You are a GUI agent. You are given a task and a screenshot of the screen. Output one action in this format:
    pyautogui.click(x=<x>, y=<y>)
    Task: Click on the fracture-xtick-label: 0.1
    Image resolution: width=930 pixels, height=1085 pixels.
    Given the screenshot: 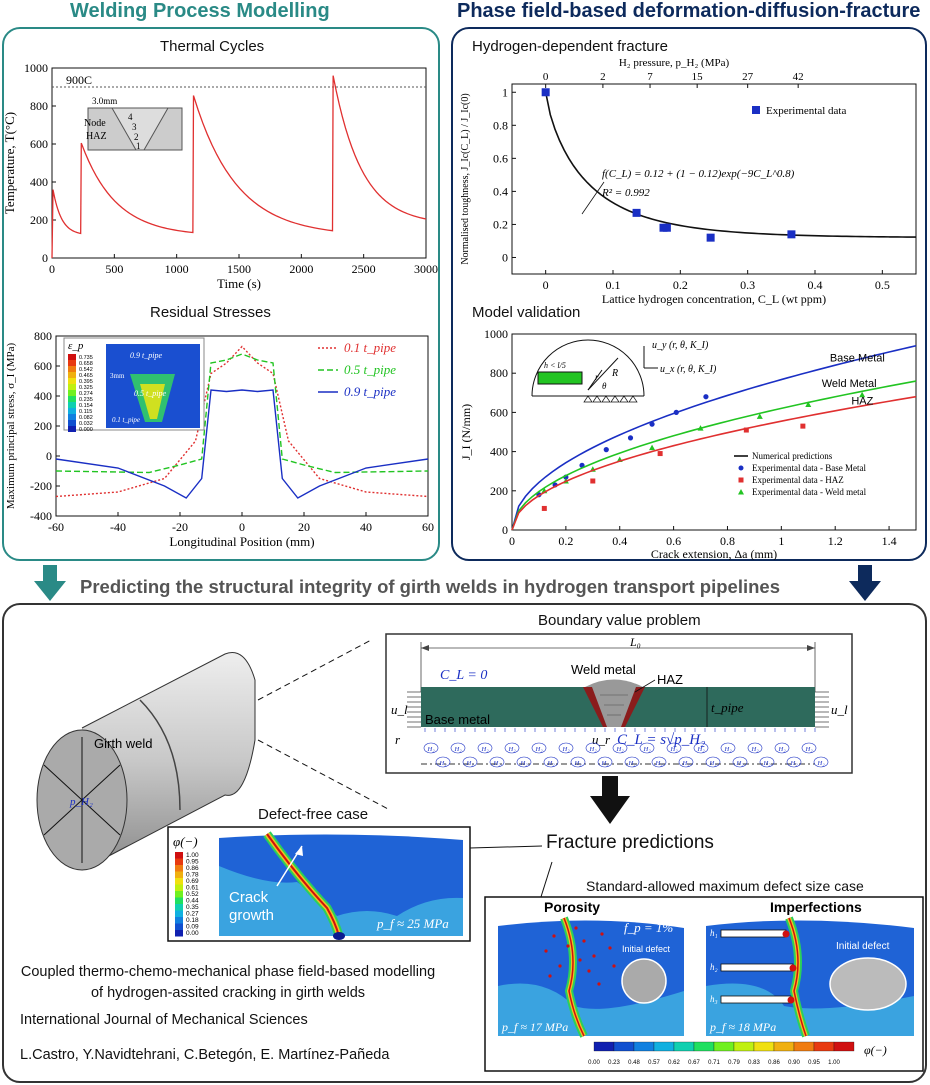 What is the action you would take?
    pyautogui.click(x=613, y=285)
    